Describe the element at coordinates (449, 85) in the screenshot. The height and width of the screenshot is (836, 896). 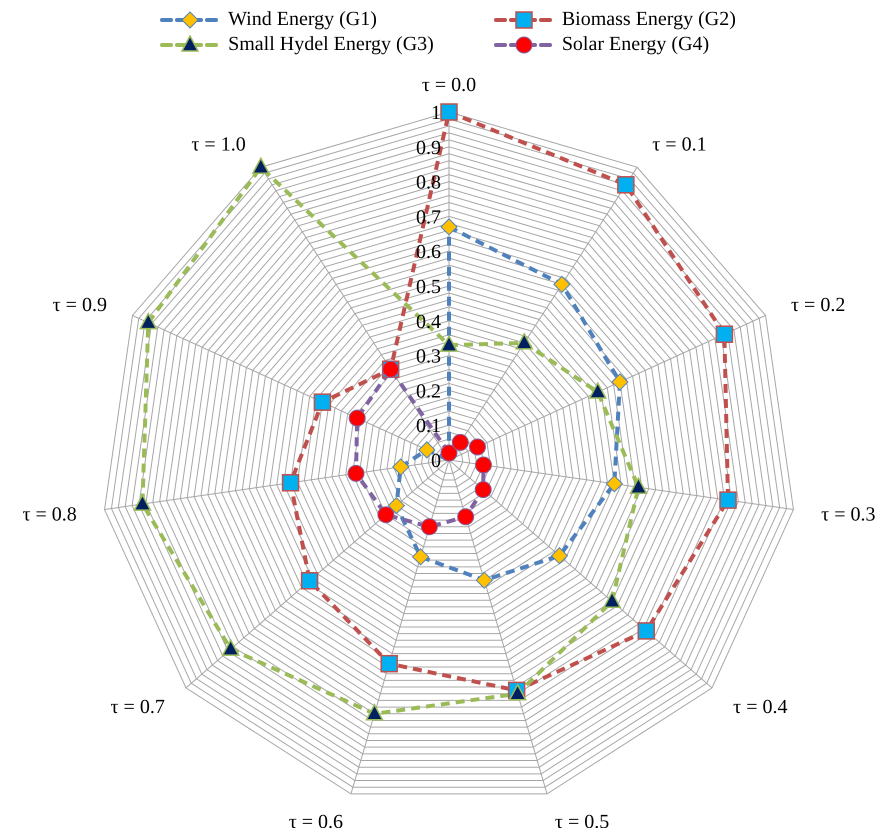
I see `spoke-label: τ = 0.0` at that location.